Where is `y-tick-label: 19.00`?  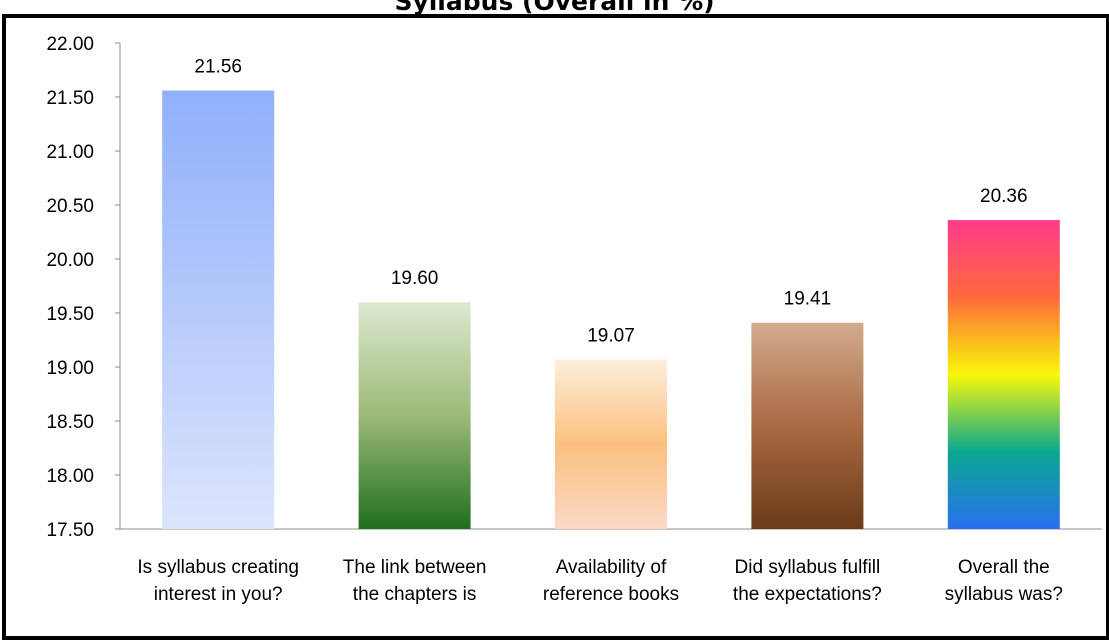 y-tick-label: 19.00 is located at coordinates (70, 368).